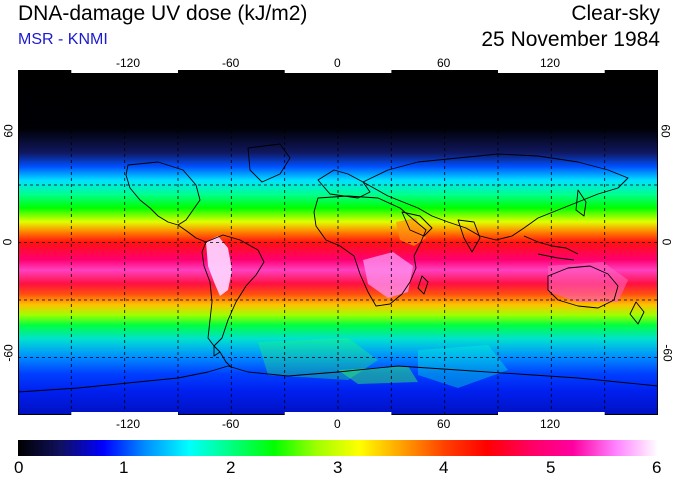 This screenshot has width=678, height=480. I want to click on tierra-del-fuego-coast, so click(217, 351).